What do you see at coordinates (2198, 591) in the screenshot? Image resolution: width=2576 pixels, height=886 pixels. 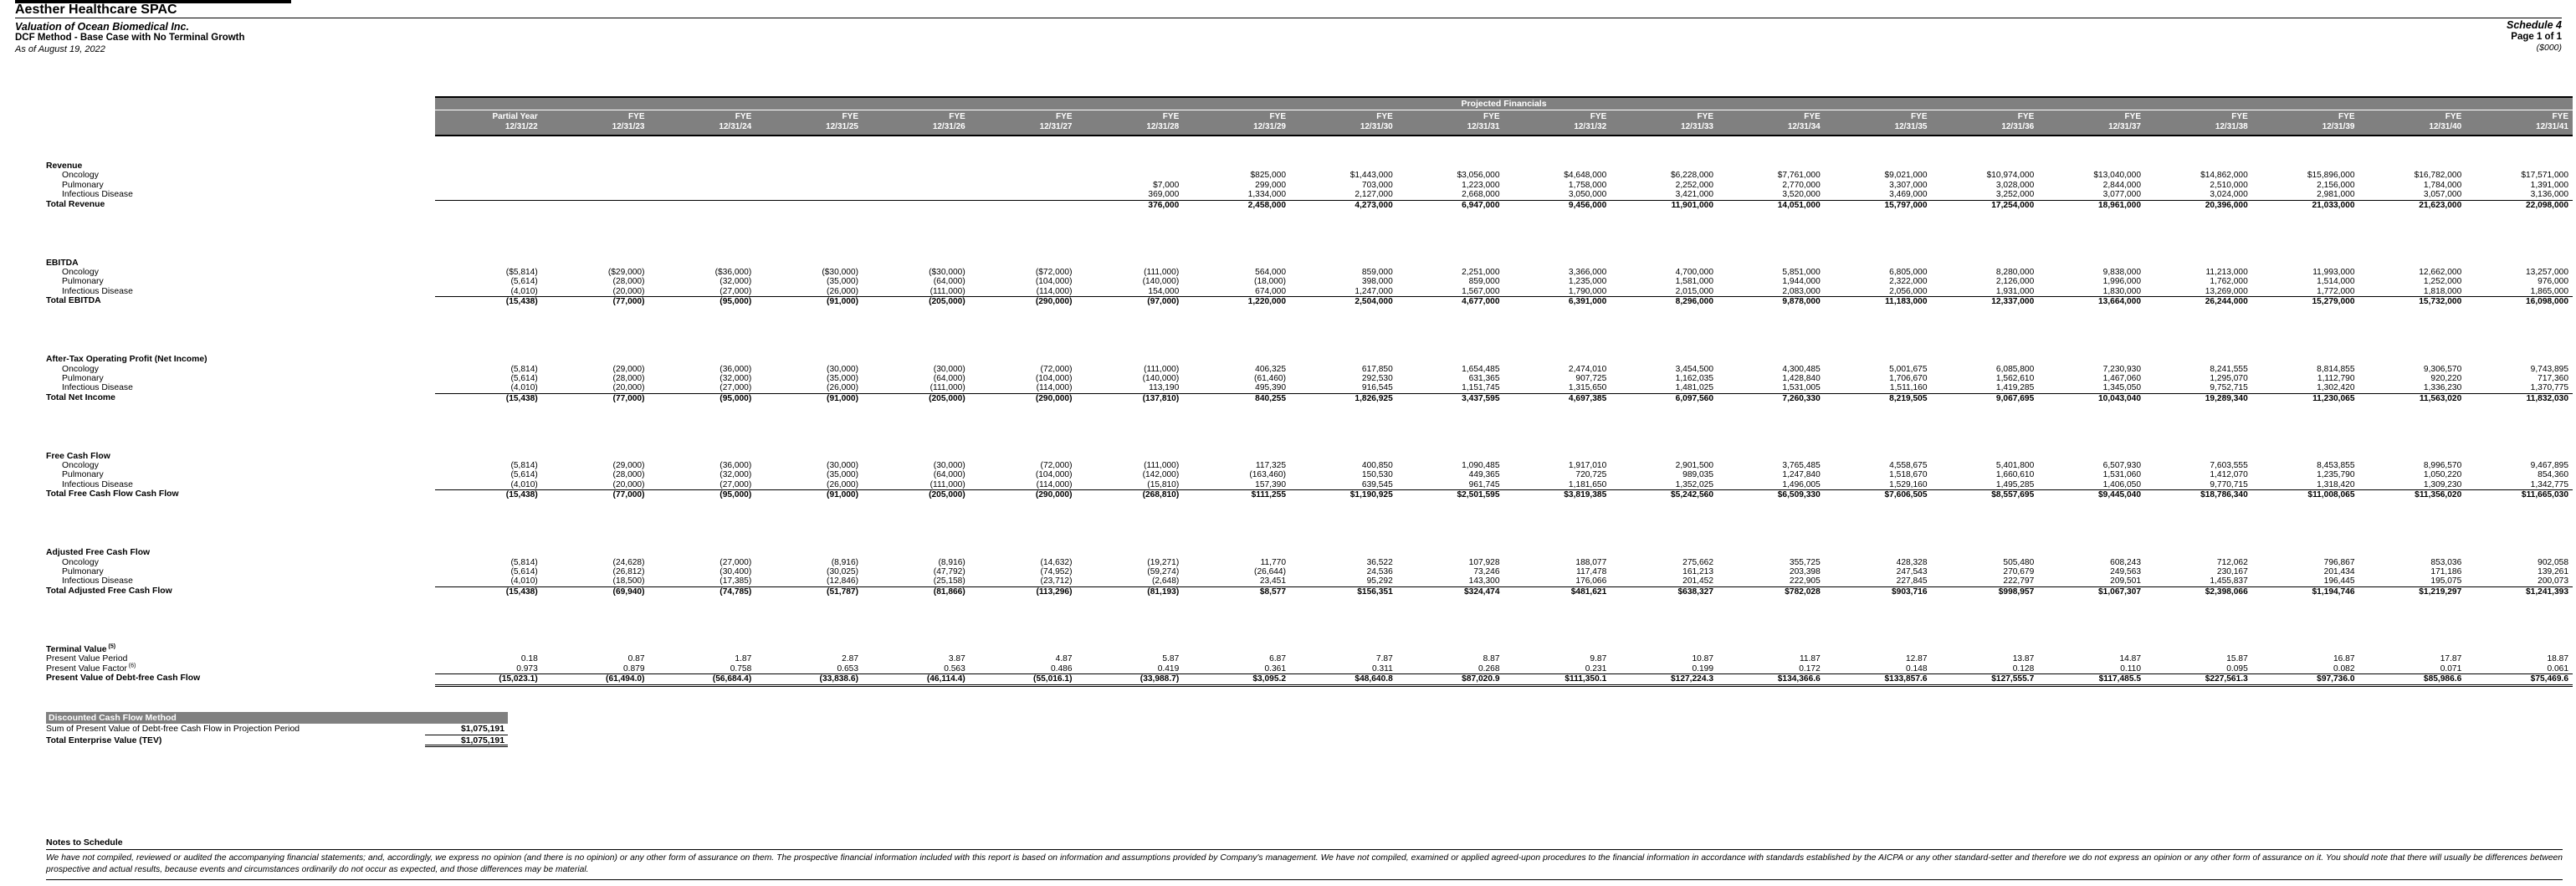 I see `total-cell: $2,398,066` at bounding box center [2198, 591].